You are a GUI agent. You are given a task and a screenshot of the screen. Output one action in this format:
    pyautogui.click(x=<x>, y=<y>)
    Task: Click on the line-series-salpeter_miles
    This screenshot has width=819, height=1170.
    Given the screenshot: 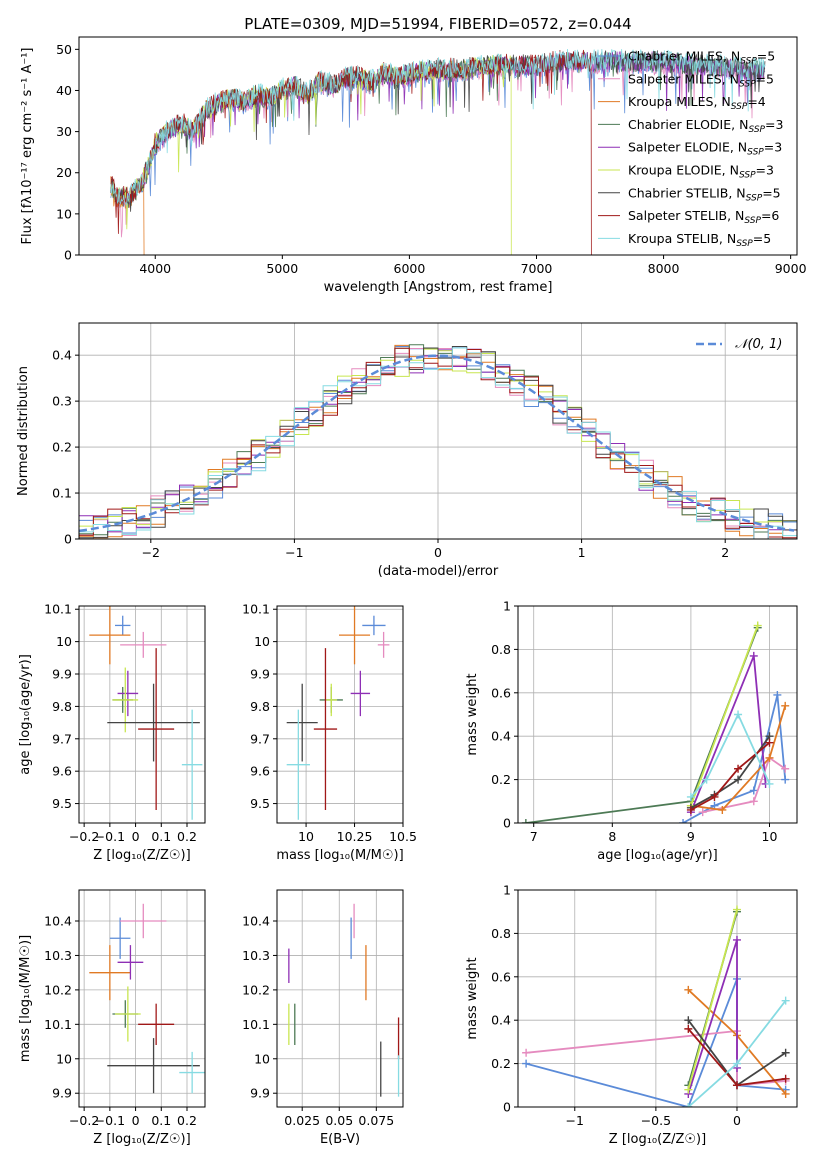 What is the action you would take?
    pyautogui.click(x=744, y=784)
    